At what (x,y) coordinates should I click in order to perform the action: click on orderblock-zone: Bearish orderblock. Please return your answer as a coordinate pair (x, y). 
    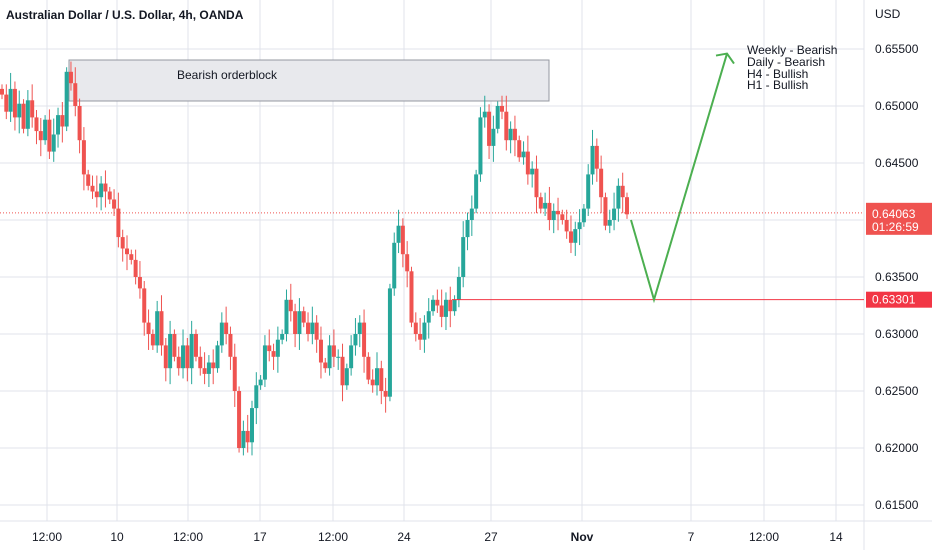
    Looking at the image, I should click on (309, 80).